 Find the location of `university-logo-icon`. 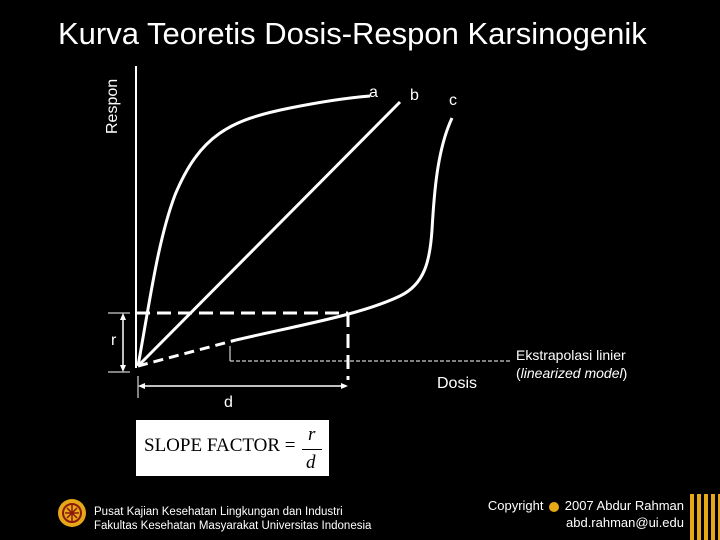

university-logo-icon is located at coordinates (72, 513).